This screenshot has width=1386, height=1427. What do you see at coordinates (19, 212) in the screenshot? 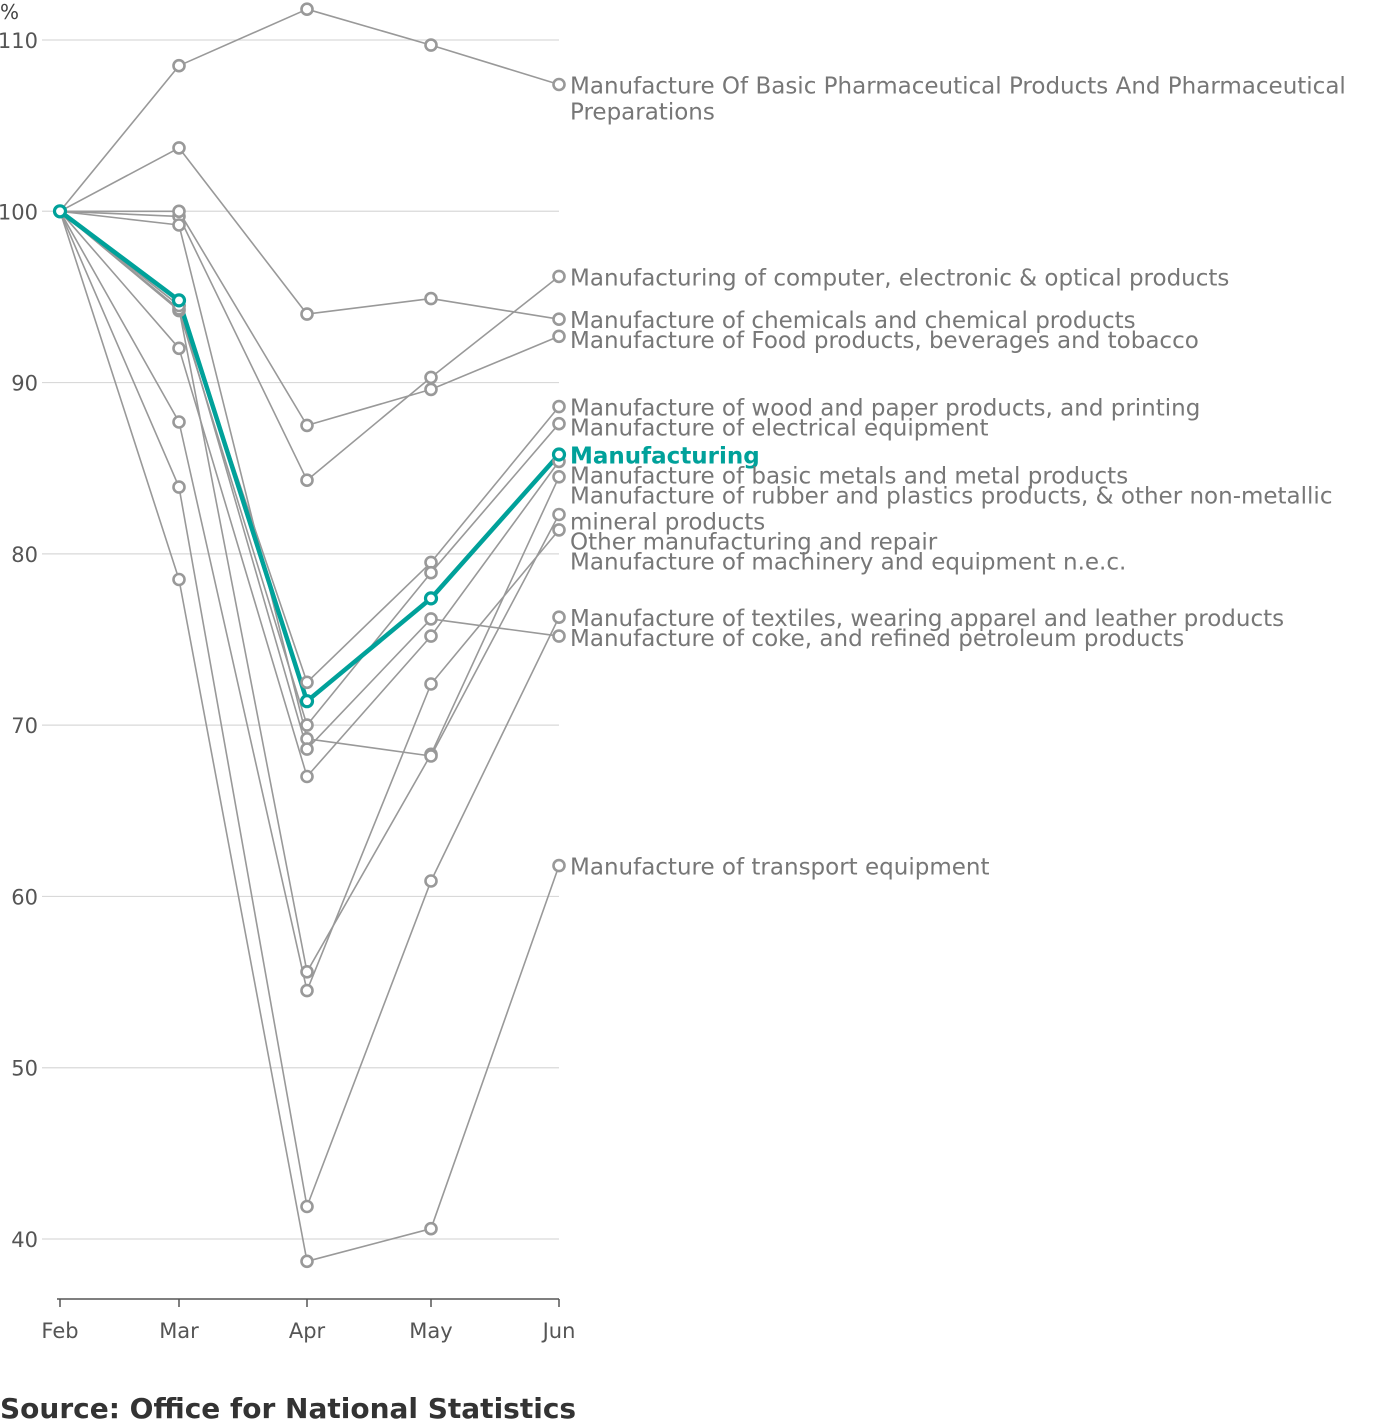
I see `y-tick-label: 100` at bounding box center [19, 212].